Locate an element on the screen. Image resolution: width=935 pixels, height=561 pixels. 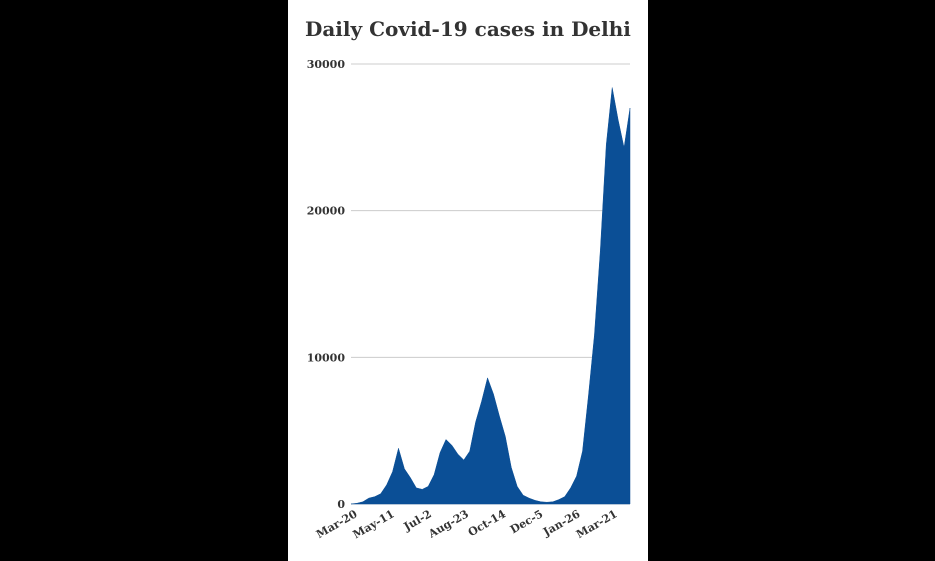
x-tick-label: Dec-5 is located at coordinates (526, 521).